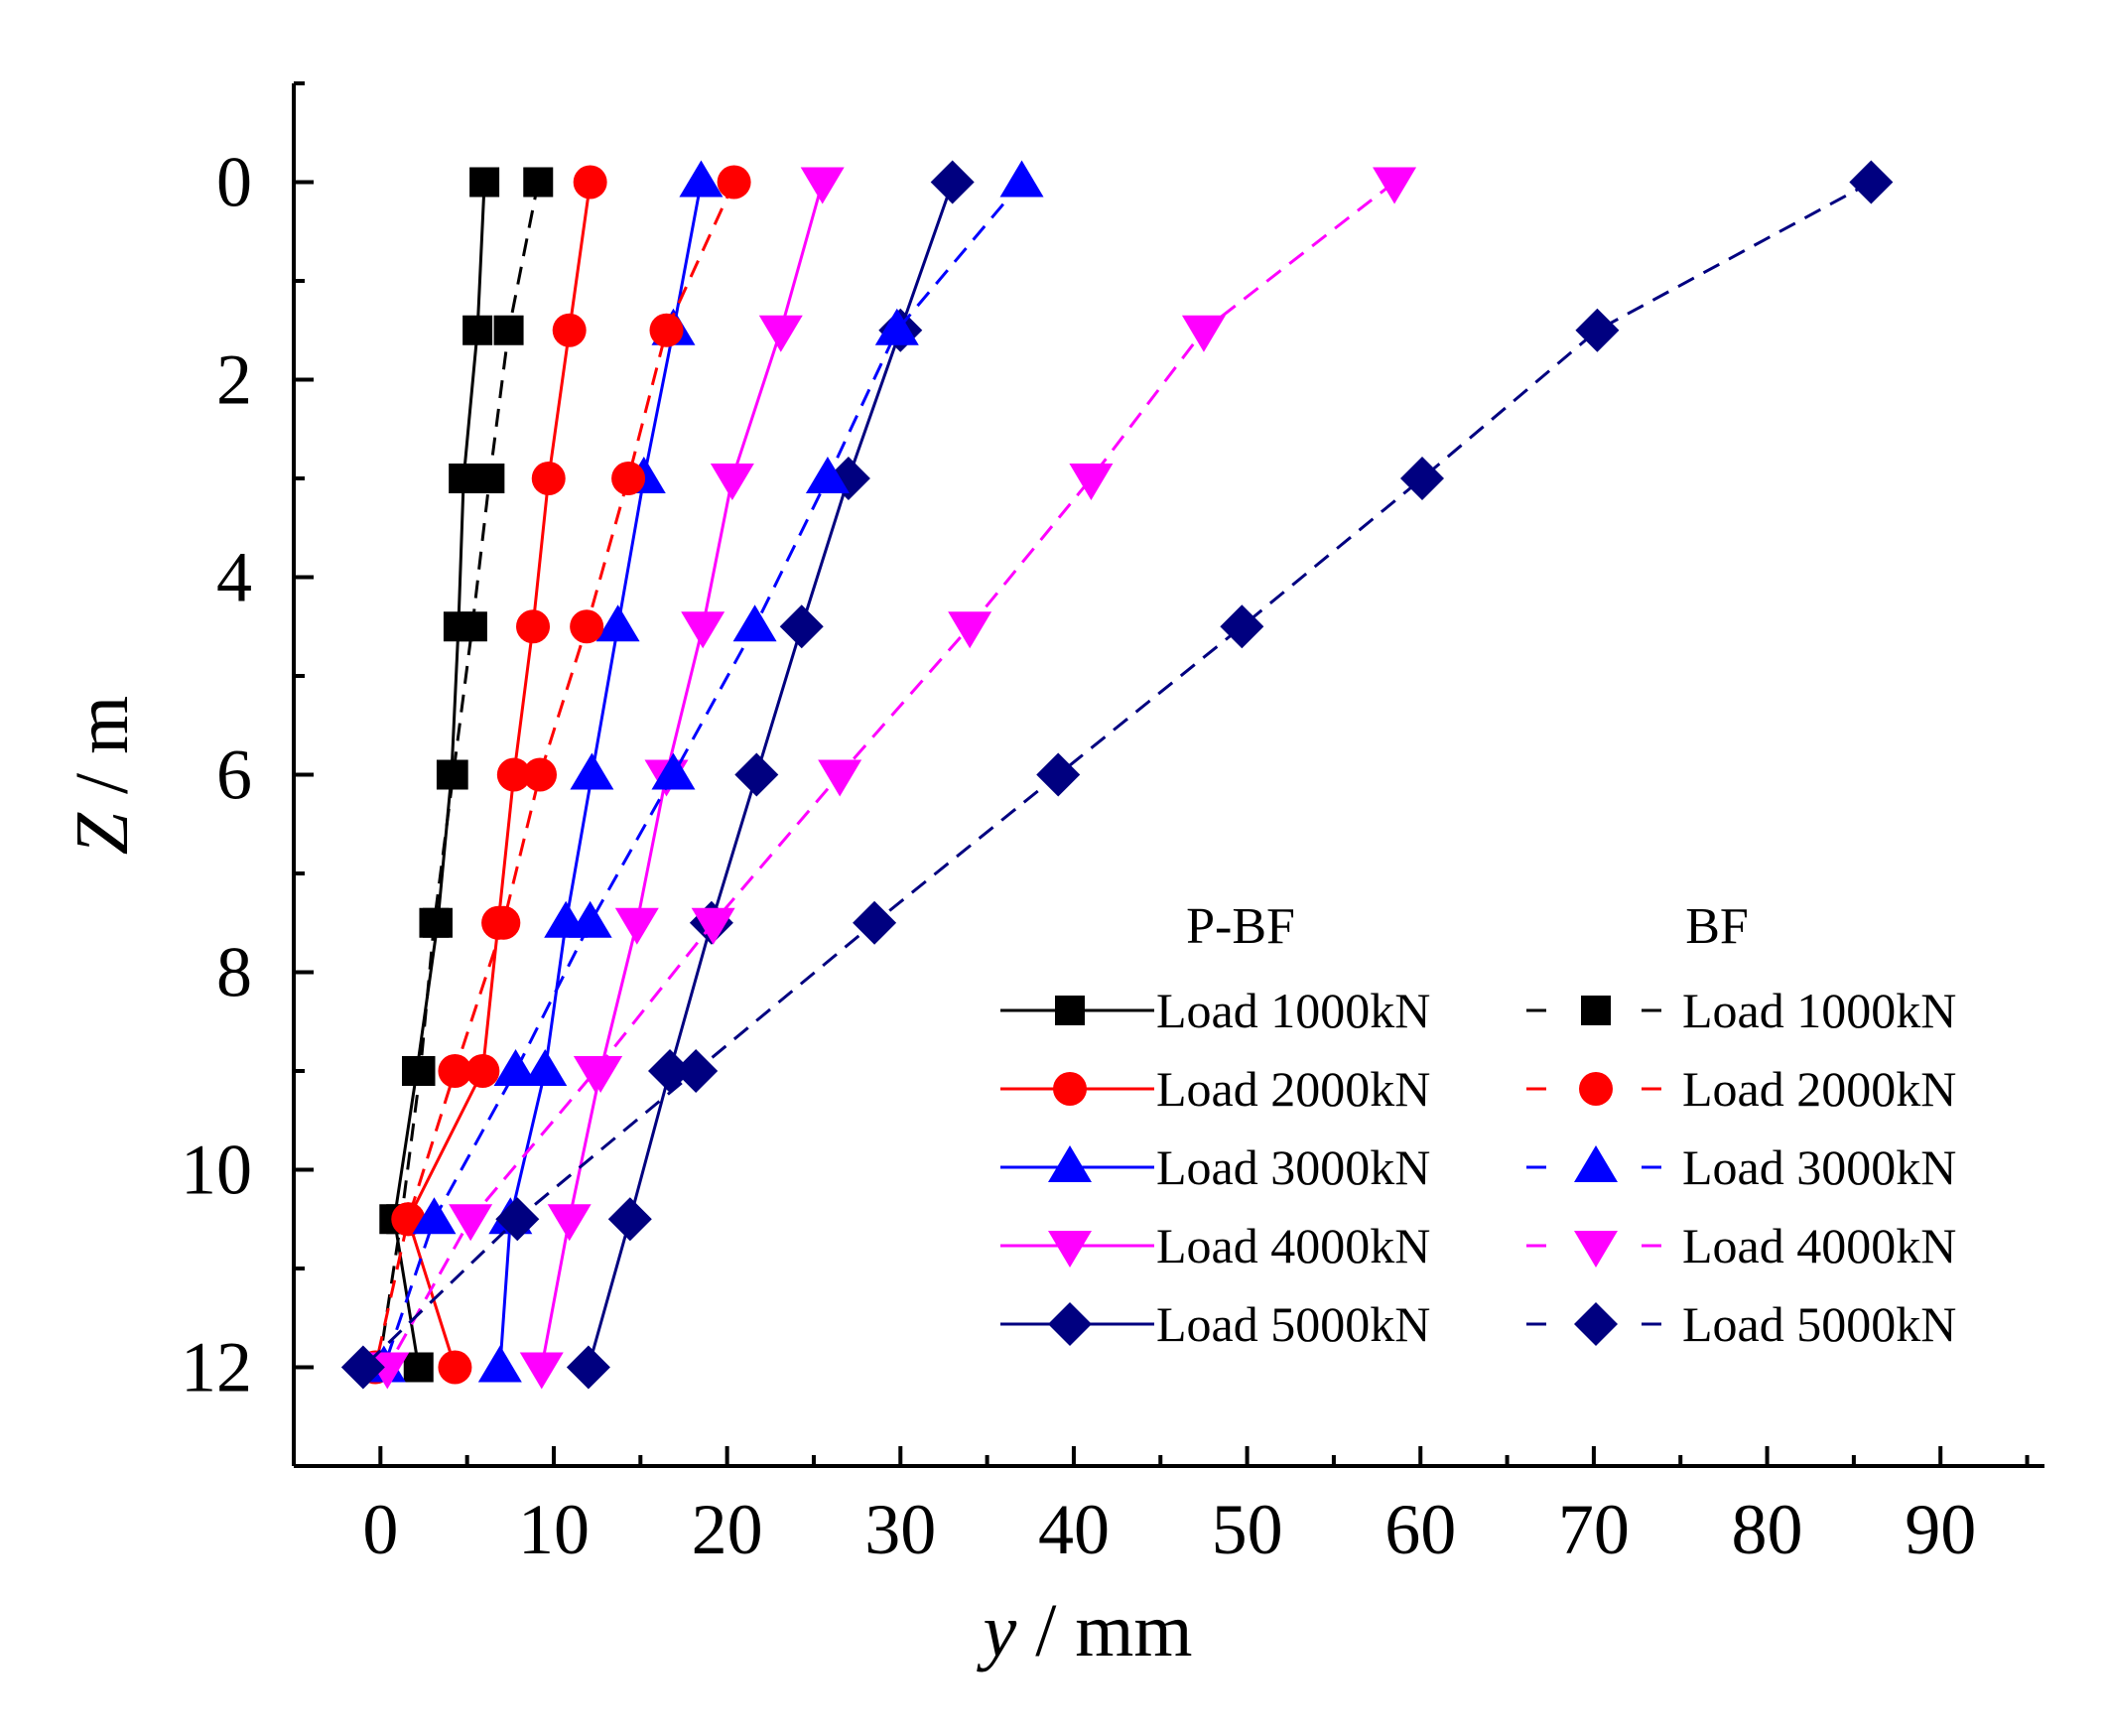 The image size is (2107, 1736). Describe the element at coordinates (234, 775) in the screenshot. I see `y-tick-label: 6` at that location.